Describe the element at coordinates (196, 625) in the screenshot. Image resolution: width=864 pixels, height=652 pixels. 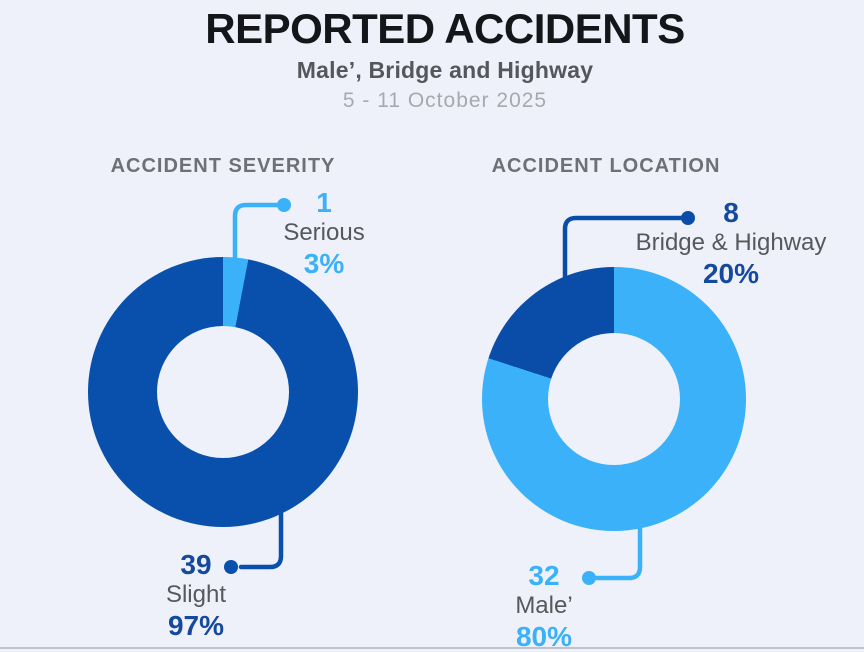
I see `slight-percent: 97%` at that location.